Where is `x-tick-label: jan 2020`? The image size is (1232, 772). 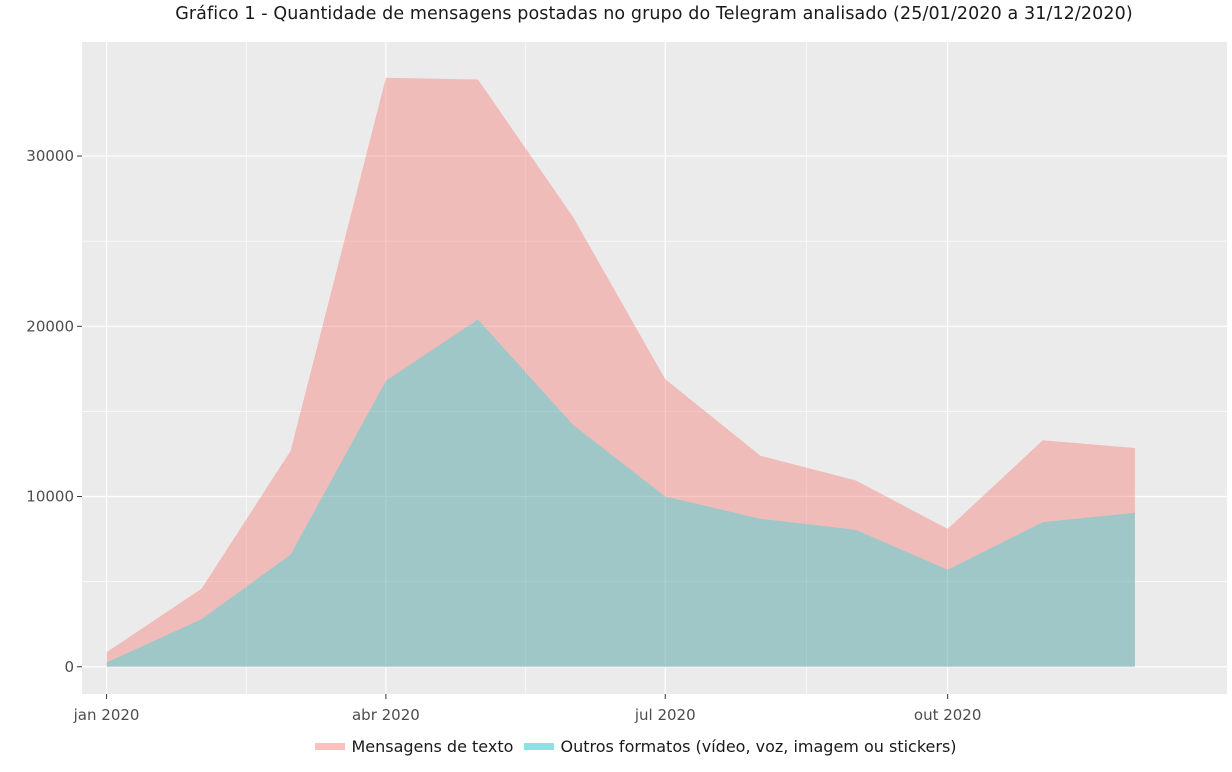
x-tick-label: jan 2020 is located at coordinates (106, 715).